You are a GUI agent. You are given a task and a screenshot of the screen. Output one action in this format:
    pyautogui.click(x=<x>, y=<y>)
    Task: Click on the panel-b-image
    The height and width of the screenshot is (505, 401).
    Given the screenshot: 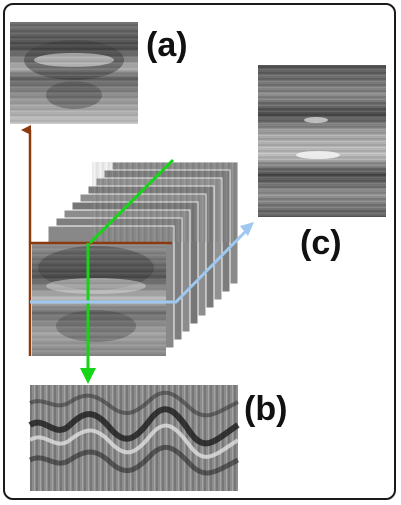 What is the action you would take?
    pyautogui.click(x=134, y=438)
    